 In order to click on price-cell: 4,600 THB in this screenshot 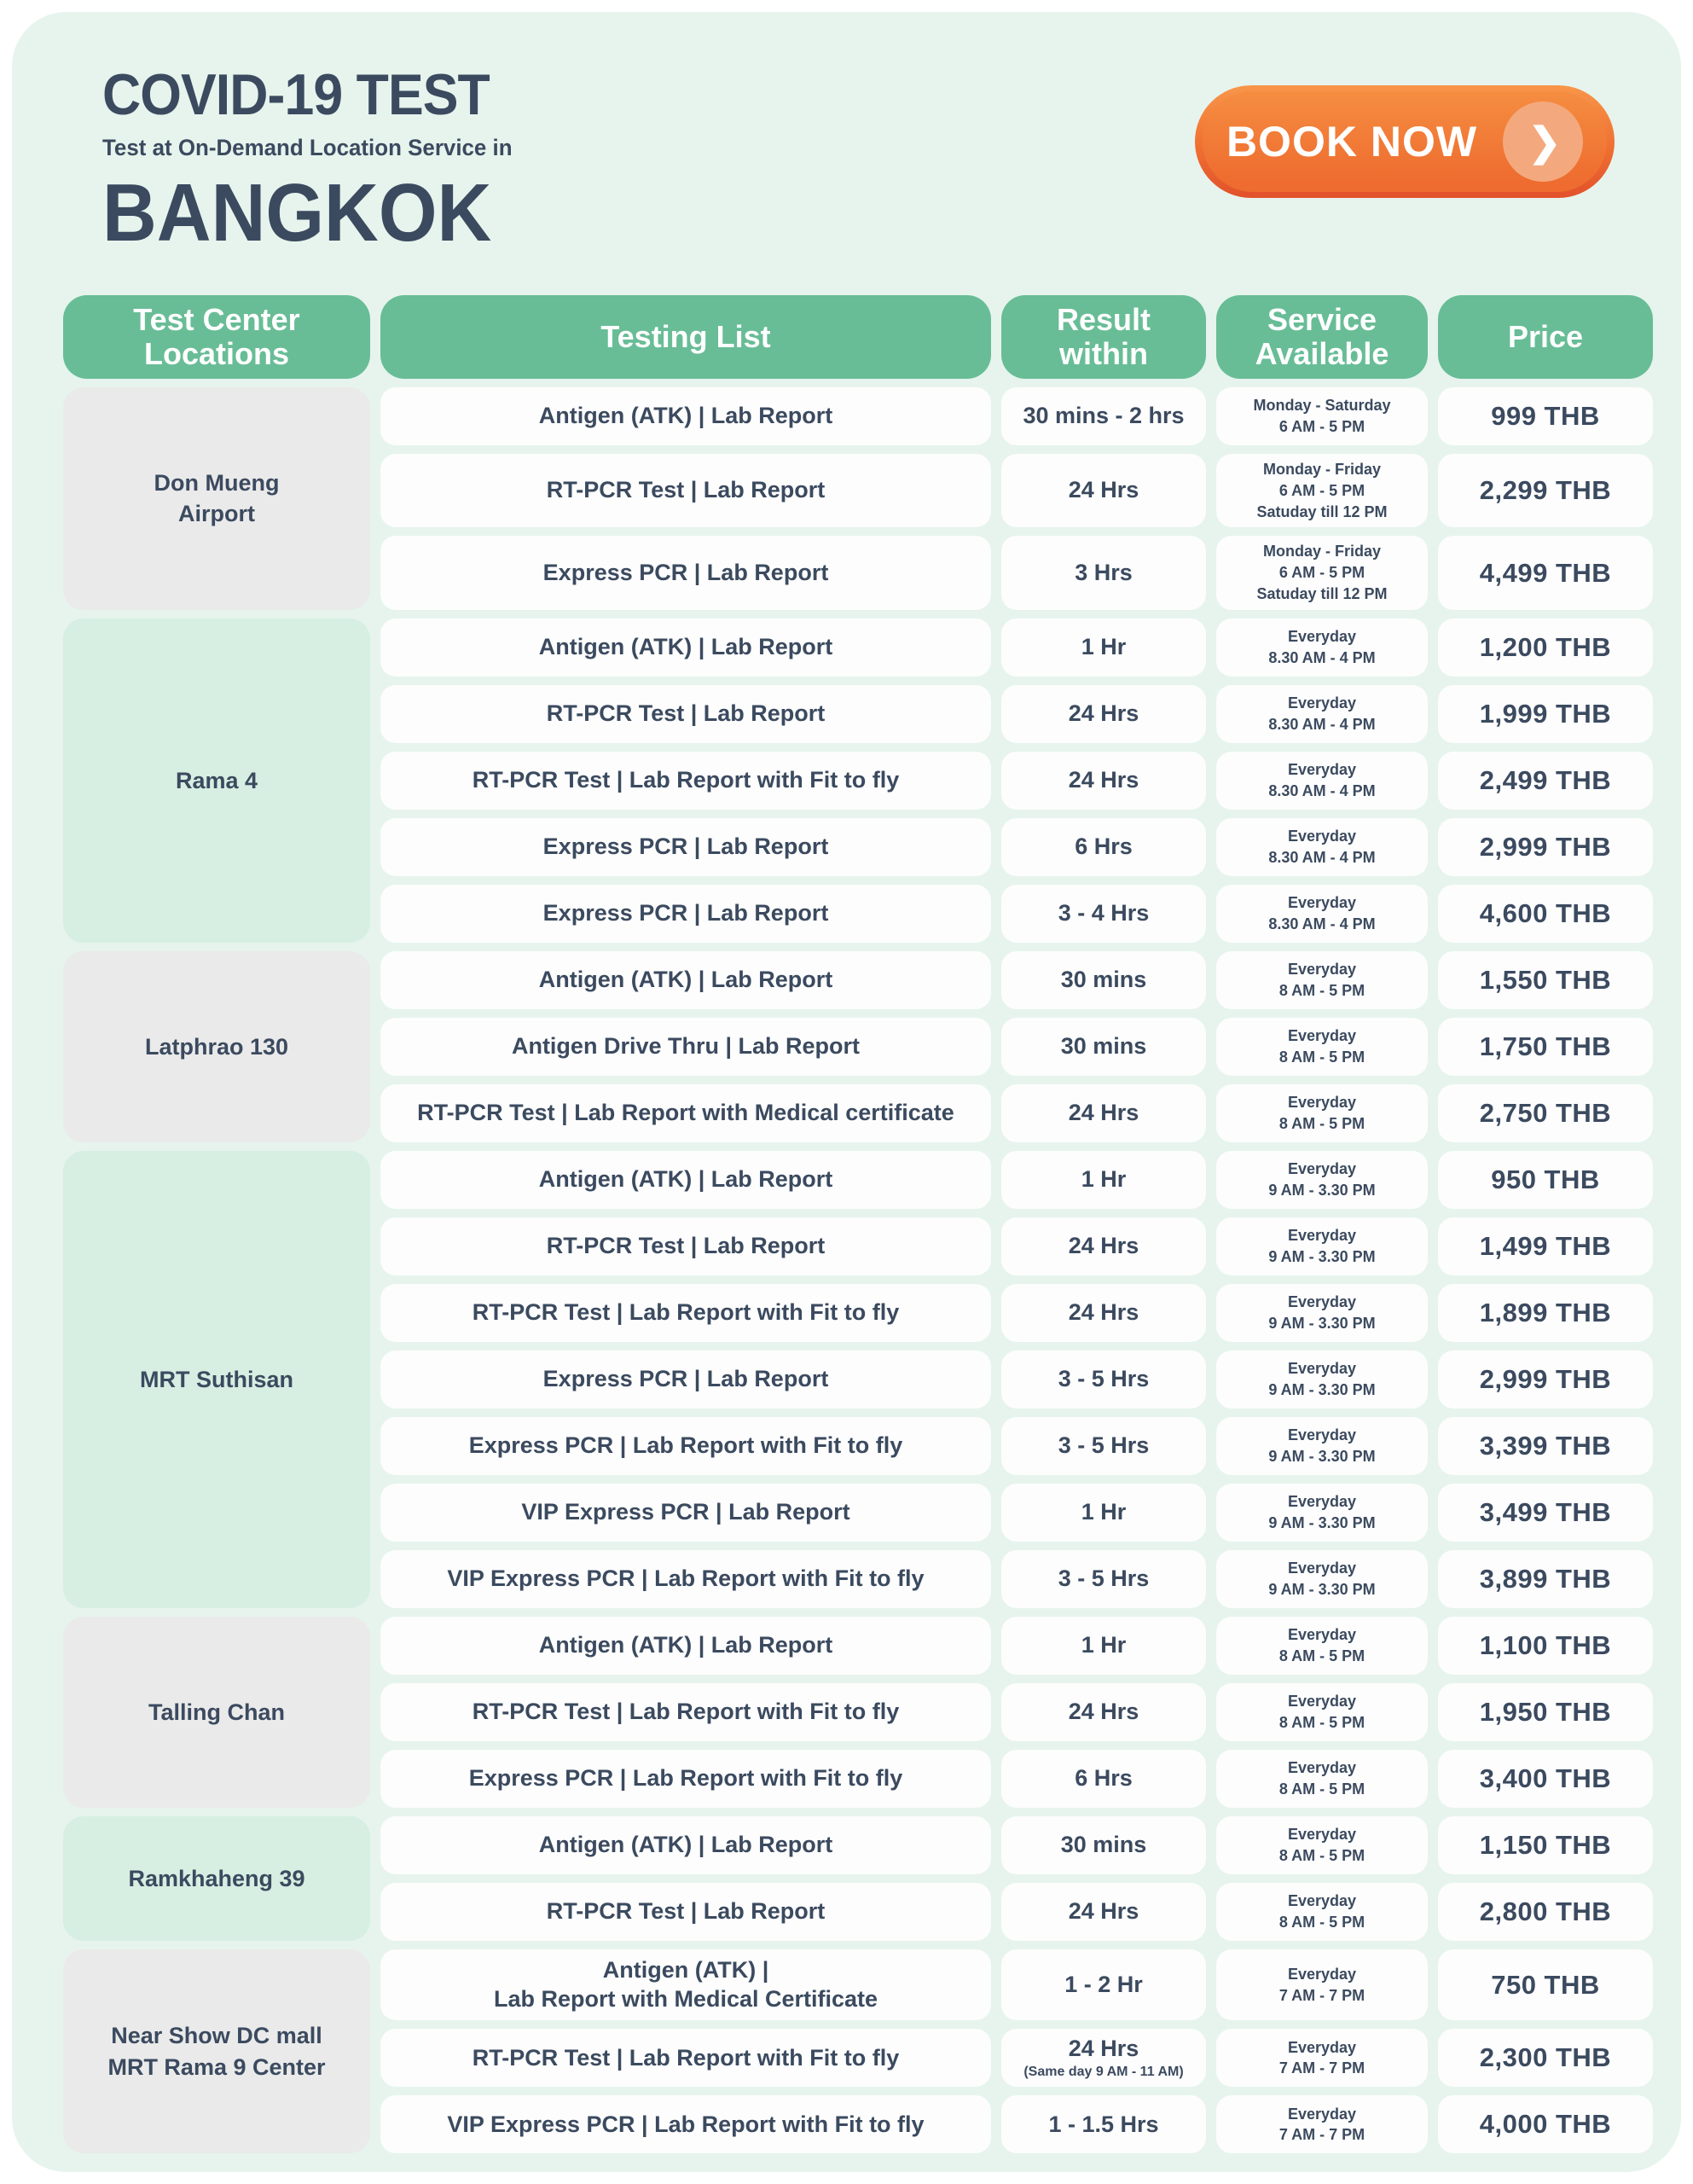, I will do `click(1545, 913)`.